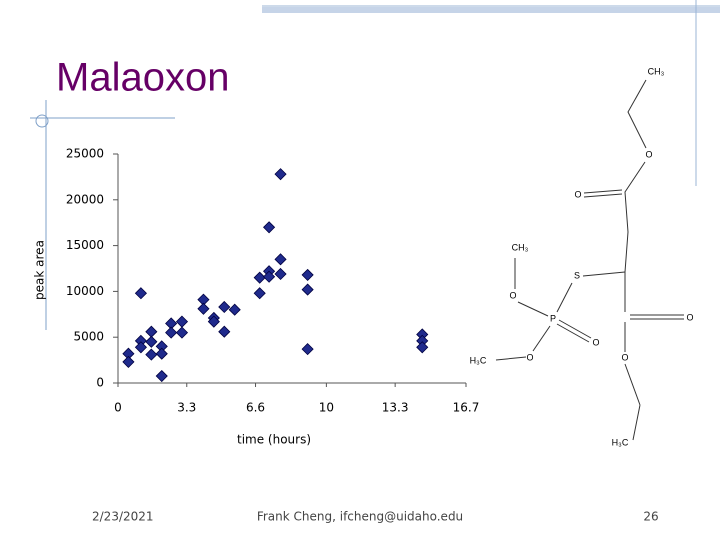 The width and height of the screenshot is (720, 540). What do you see at coordinates (85, 245) in the screenshot?
I see `y-tick-label: 15000` at bounding box center [85, 245].